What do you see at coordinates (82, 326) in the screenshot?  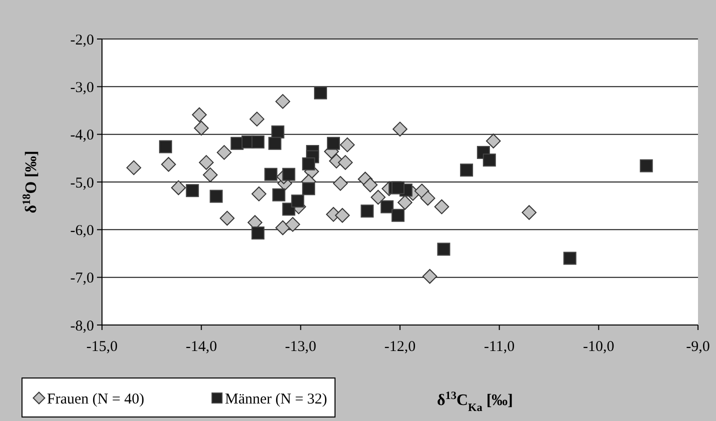 I see `y-tick-label: -8,0` at bounding box center [82, 326].